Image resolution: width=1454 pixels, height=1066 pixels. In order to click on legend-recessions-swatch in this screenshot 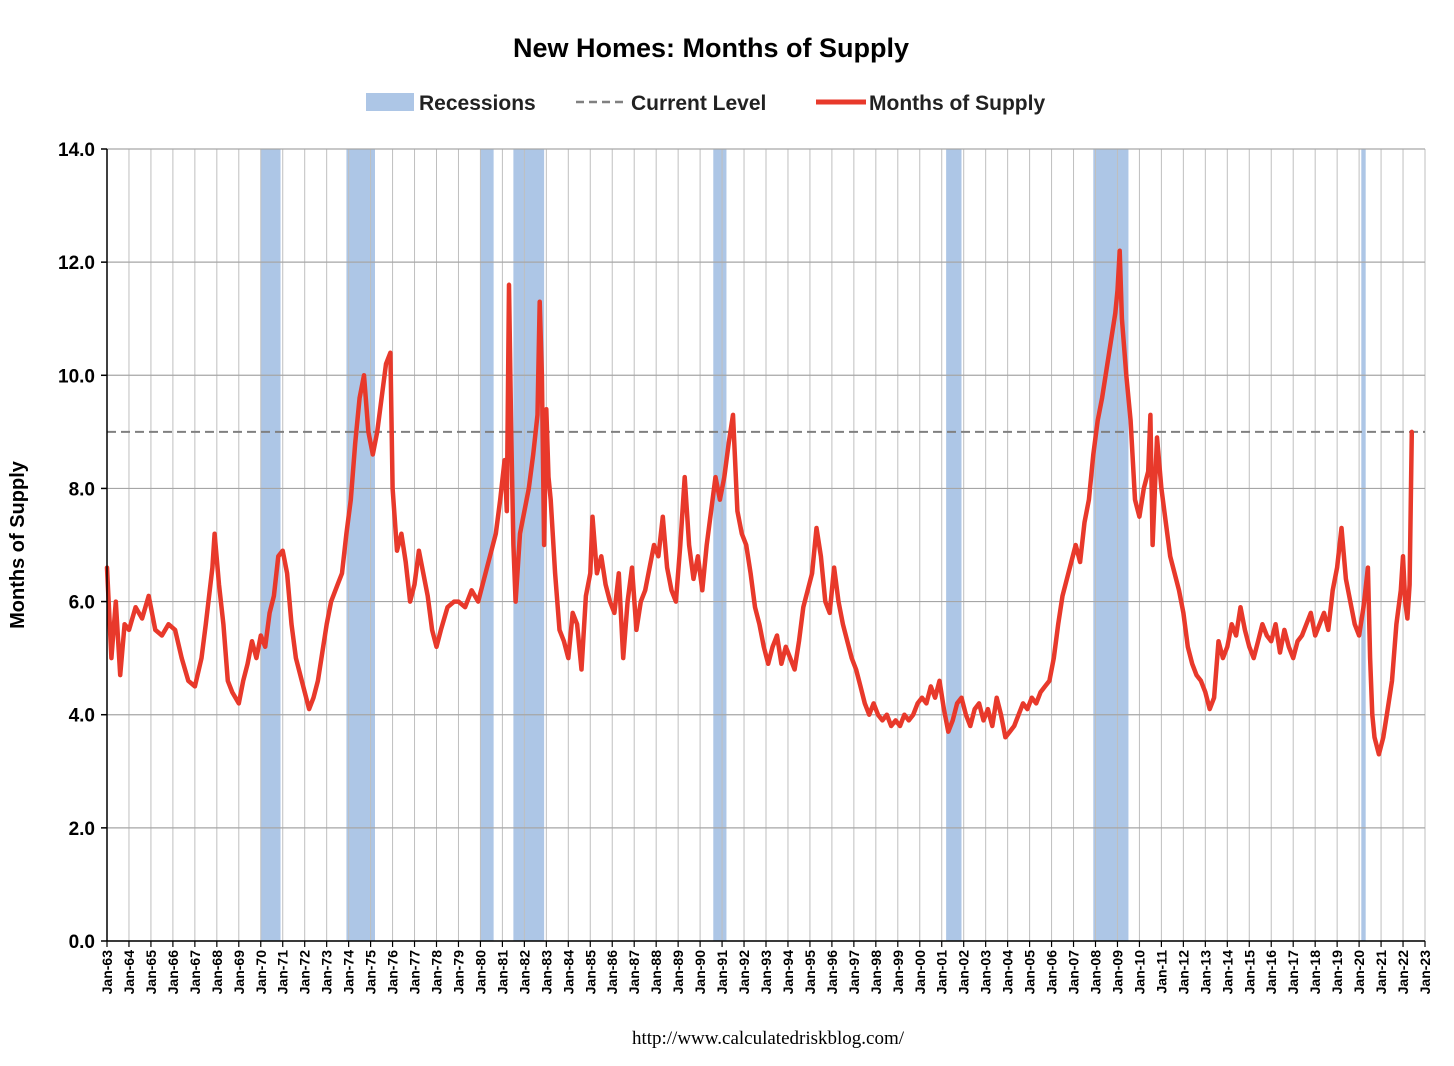, I will do `click(390, 102)`.